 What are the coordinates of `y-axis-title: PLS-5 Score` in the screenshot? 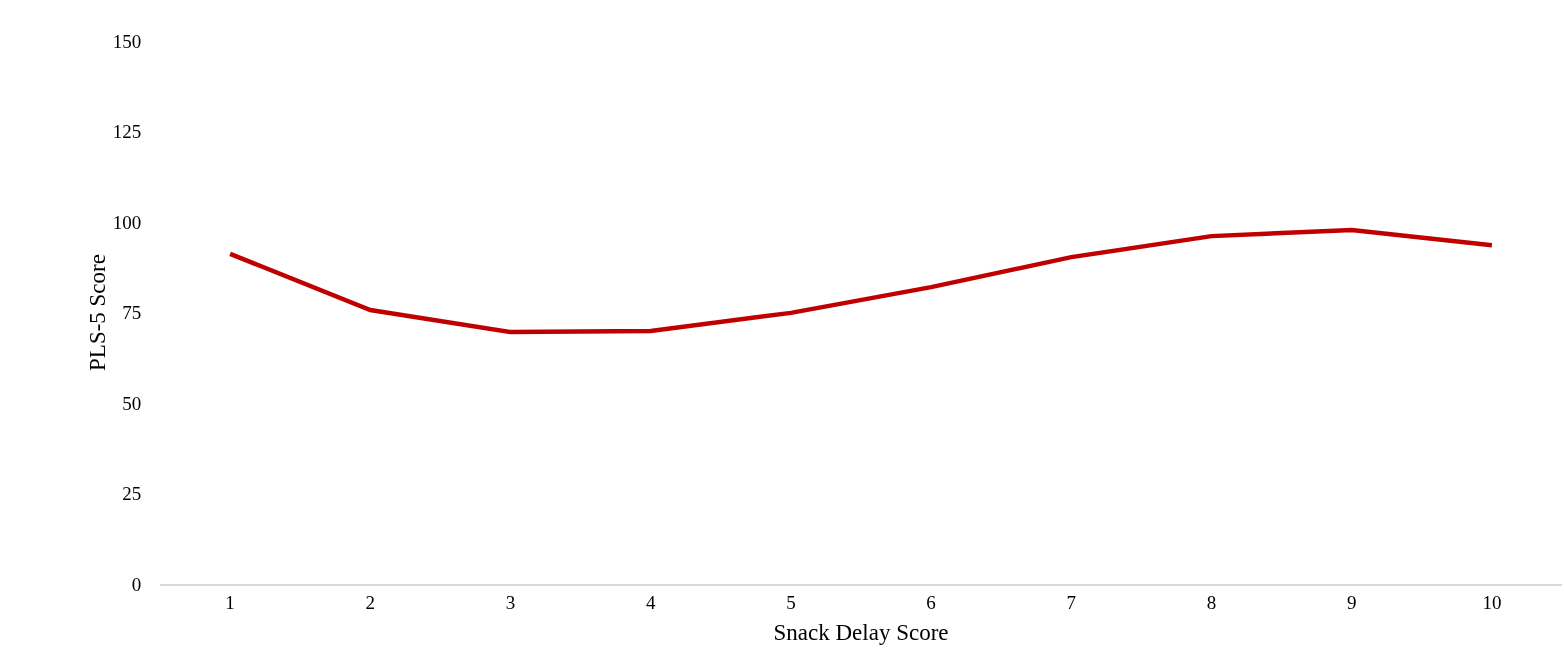 It's located at (98, 312).